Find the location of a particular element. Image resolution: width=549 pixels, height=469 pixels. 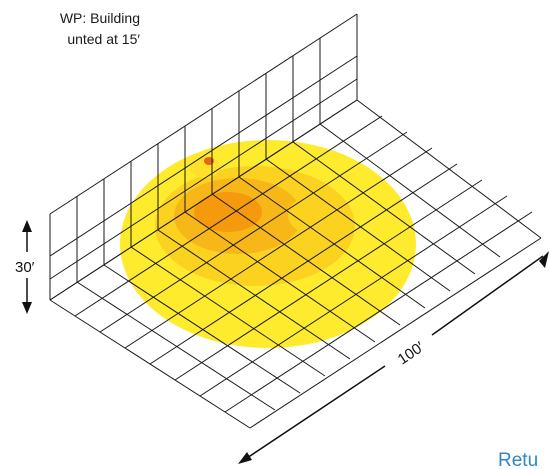

height-dimension-label: 30′ is located at coordinates (25, 267).